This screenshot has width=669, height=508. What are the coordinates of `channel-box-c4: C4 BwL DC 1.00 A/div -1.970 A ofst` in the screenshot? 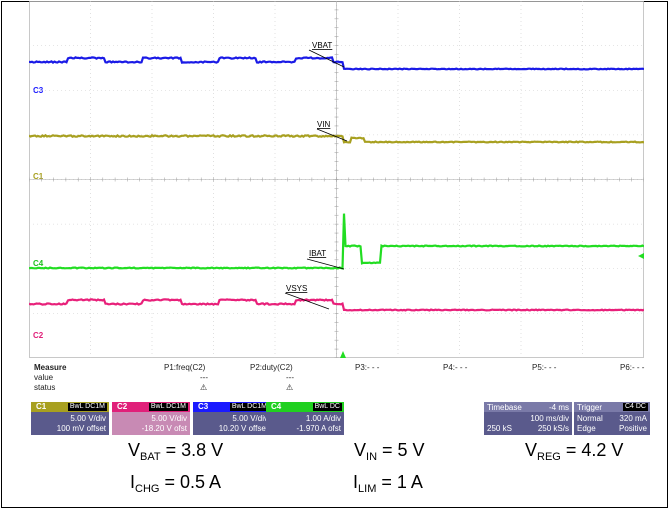 It's located at (305, 418).